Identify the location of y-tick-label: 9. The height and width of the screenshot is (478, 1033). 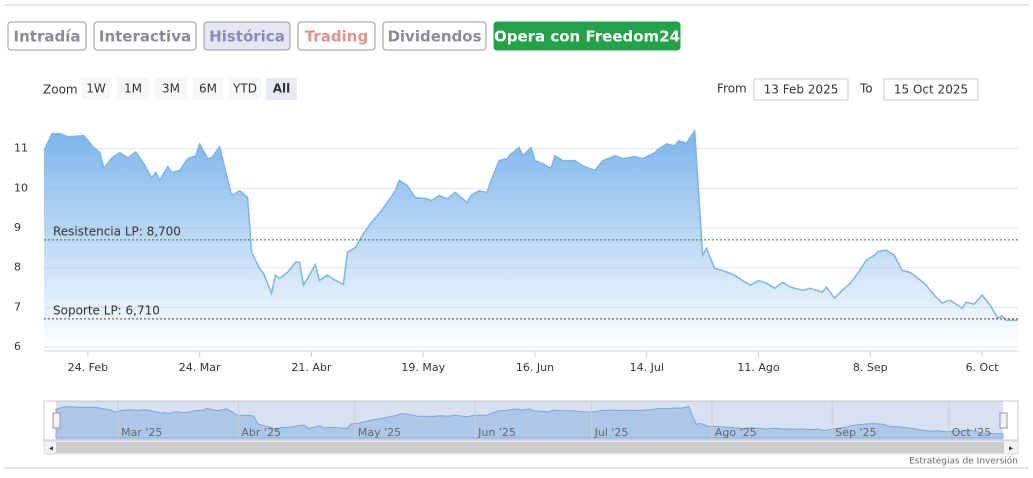
(17, 227).